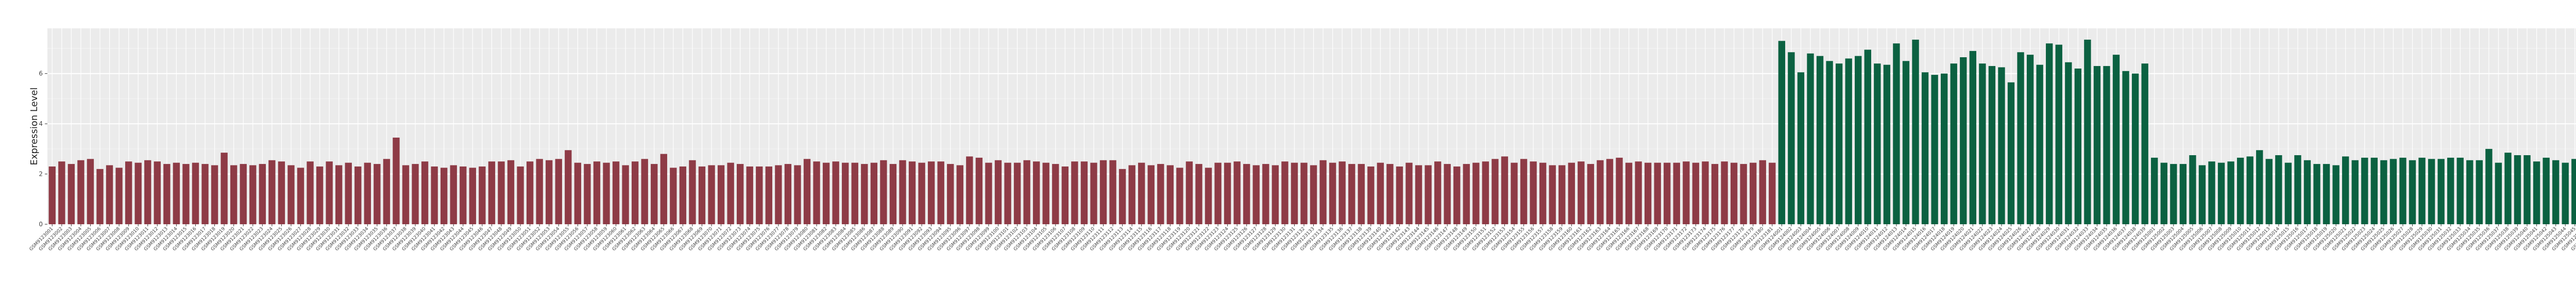 The height and width of the screenshot is (299, 2576). What do you see at coordinates (2546, 190) in the screenshot?
I see `bar-GSM9125042` at bounding box center [2546, 190].